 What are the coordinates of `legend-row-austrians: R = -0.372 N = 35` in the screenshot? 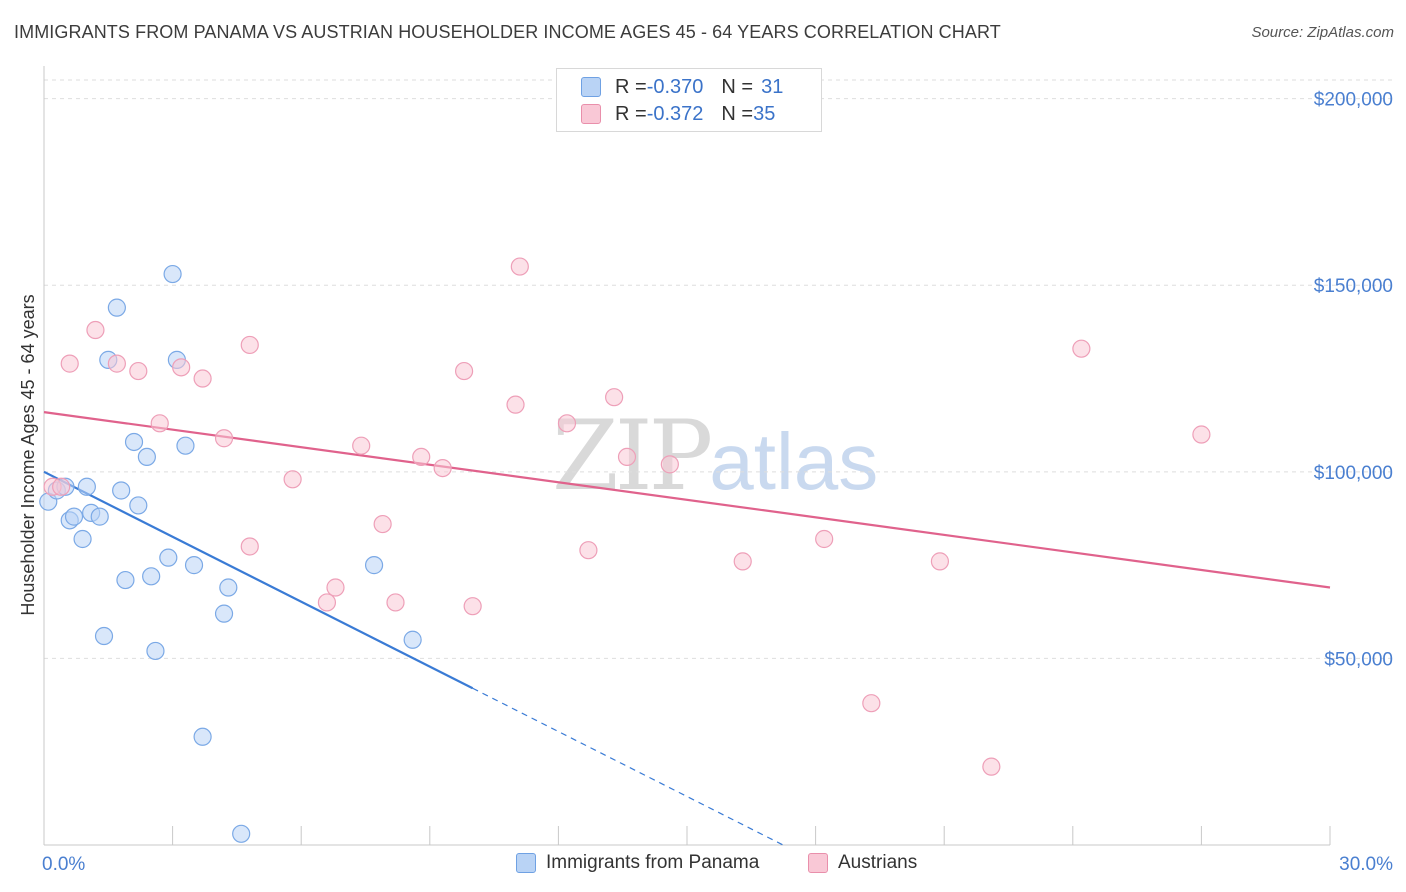 It's located at (678, 114).